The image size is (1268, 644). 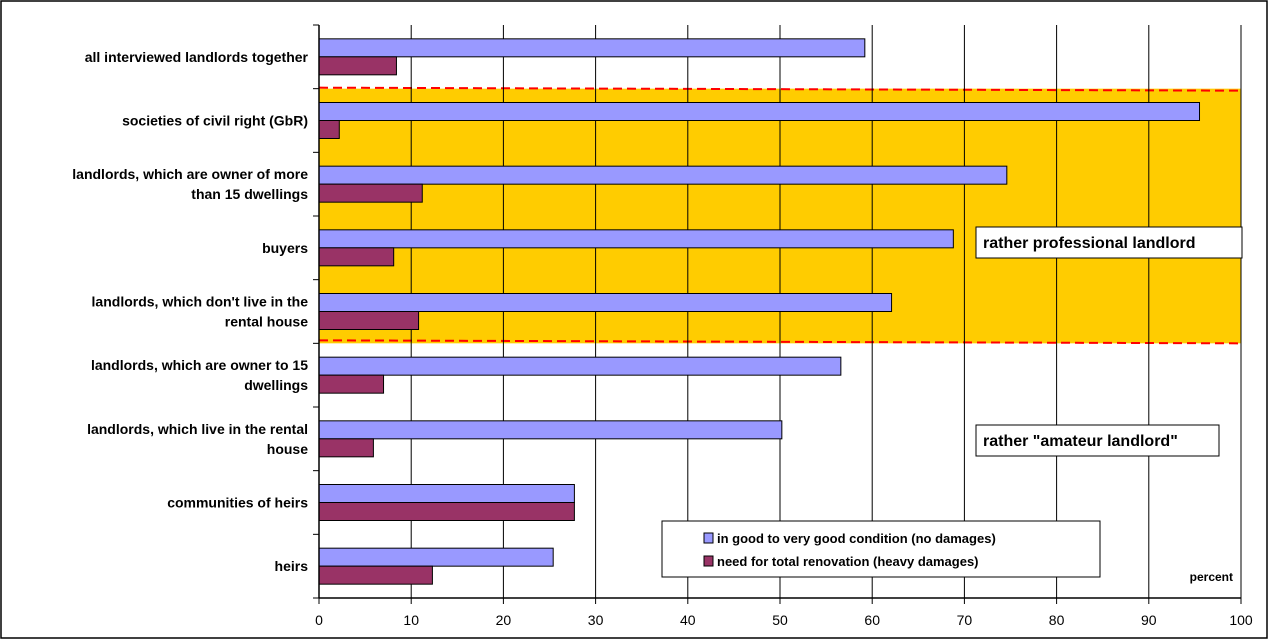 I want to click on x-axis-unit-label: percent, so click(x=1211, y=577).